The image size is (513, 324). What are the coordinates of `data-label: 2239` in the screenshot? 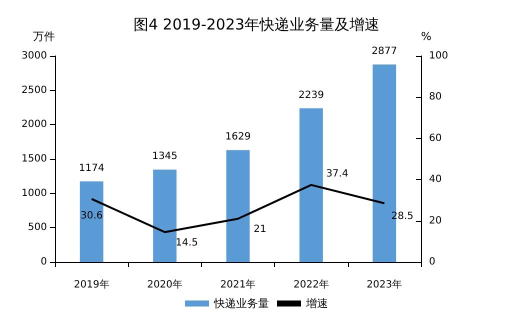 It's located at (311, 95).